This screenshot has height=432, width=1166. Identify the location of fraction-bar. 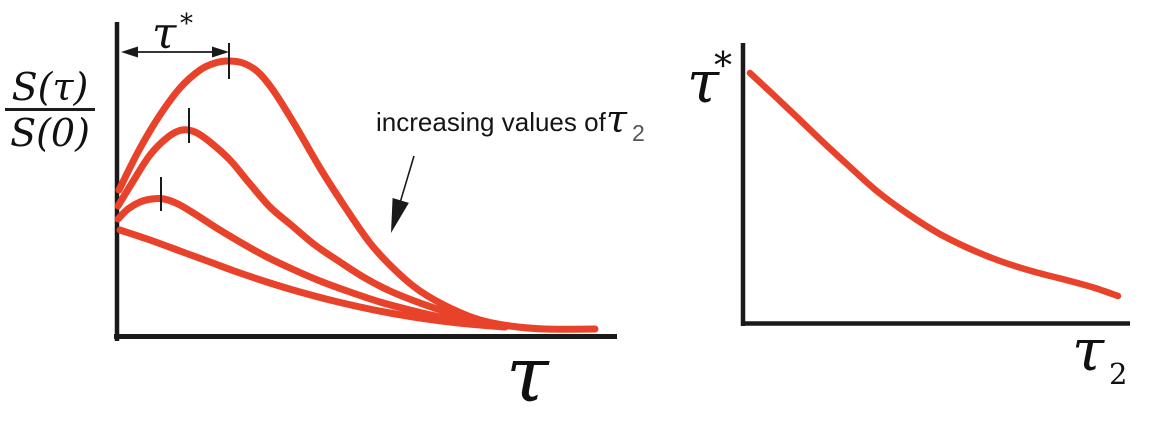
(50, 109).